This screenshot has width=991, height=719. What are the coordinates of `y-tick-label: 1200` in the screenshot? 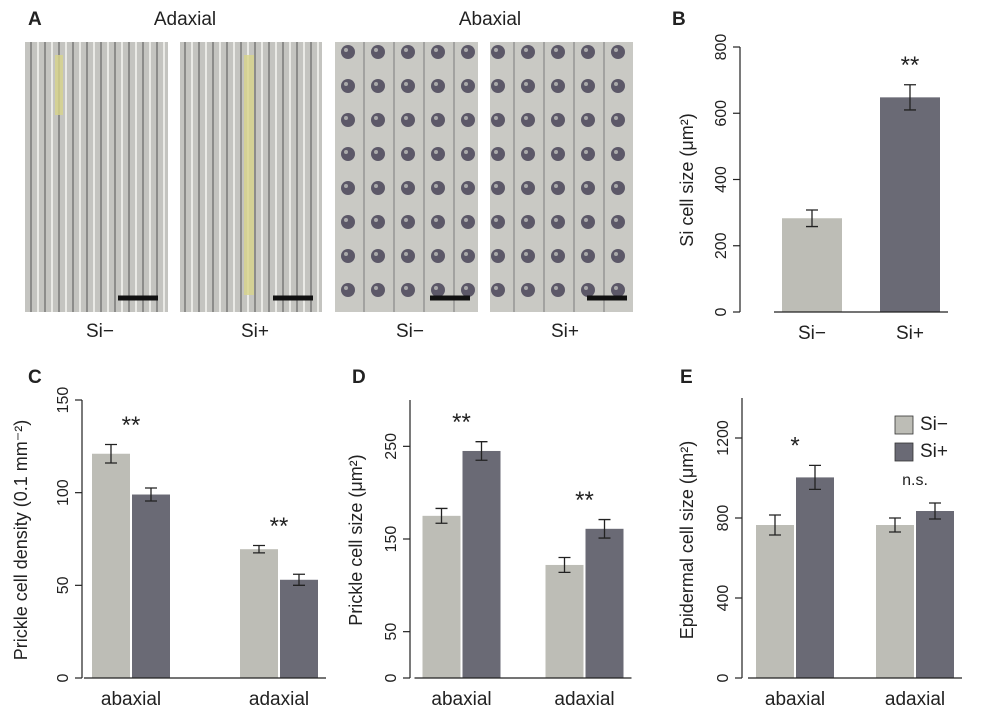 It's located at (723, 438).